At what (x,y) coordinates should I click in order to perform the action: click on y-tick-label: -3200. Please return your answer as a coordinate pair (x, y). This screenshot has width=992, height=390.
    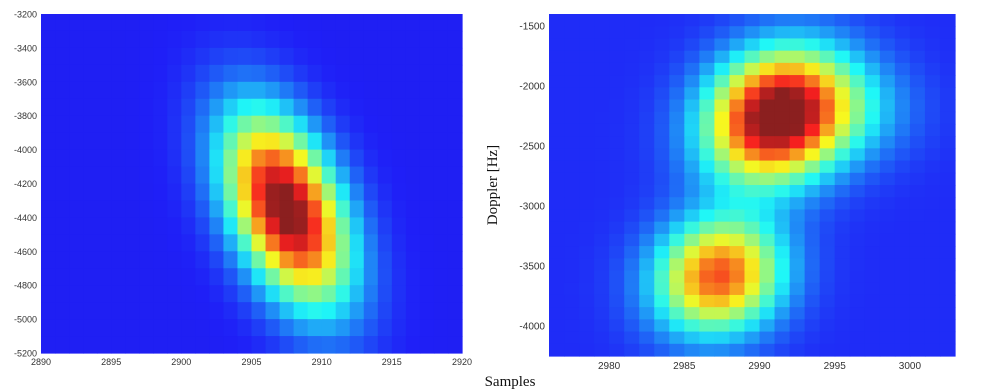
    Looking at the image, I should click on (25, 15).